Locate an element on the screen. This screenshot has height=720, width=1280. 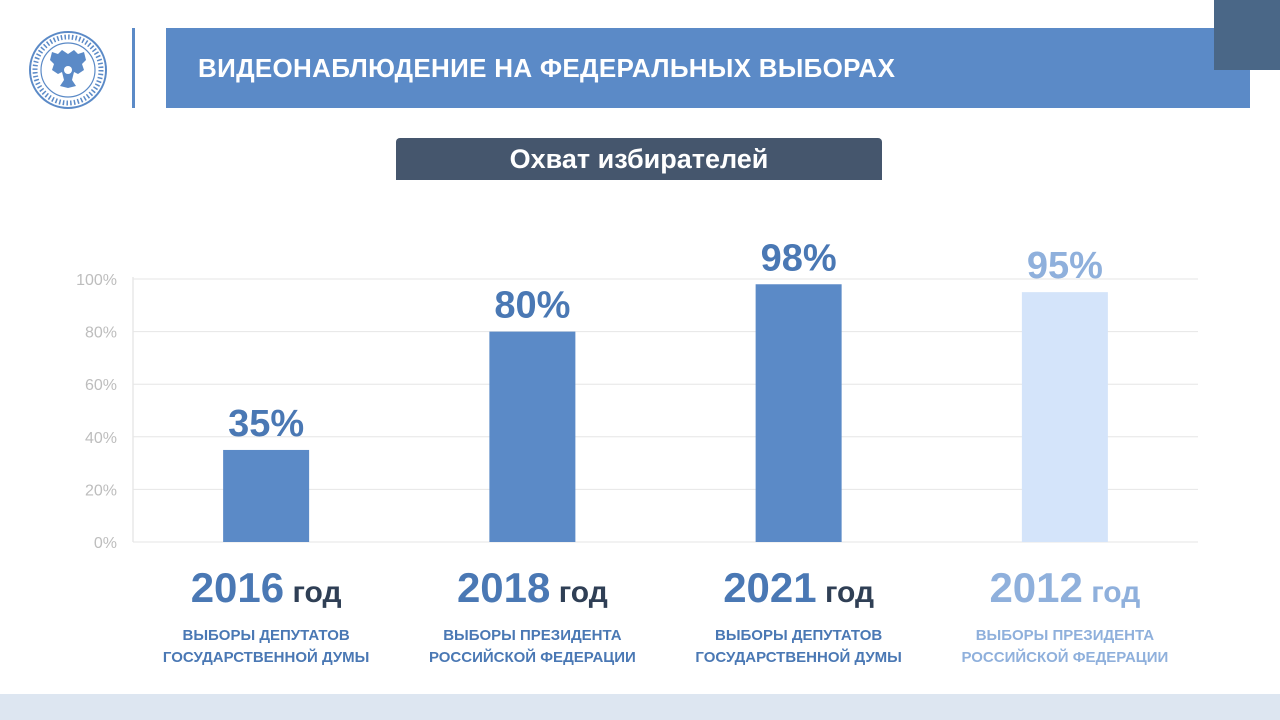
category-year: 2016 год is located at coordinates (266, 590).